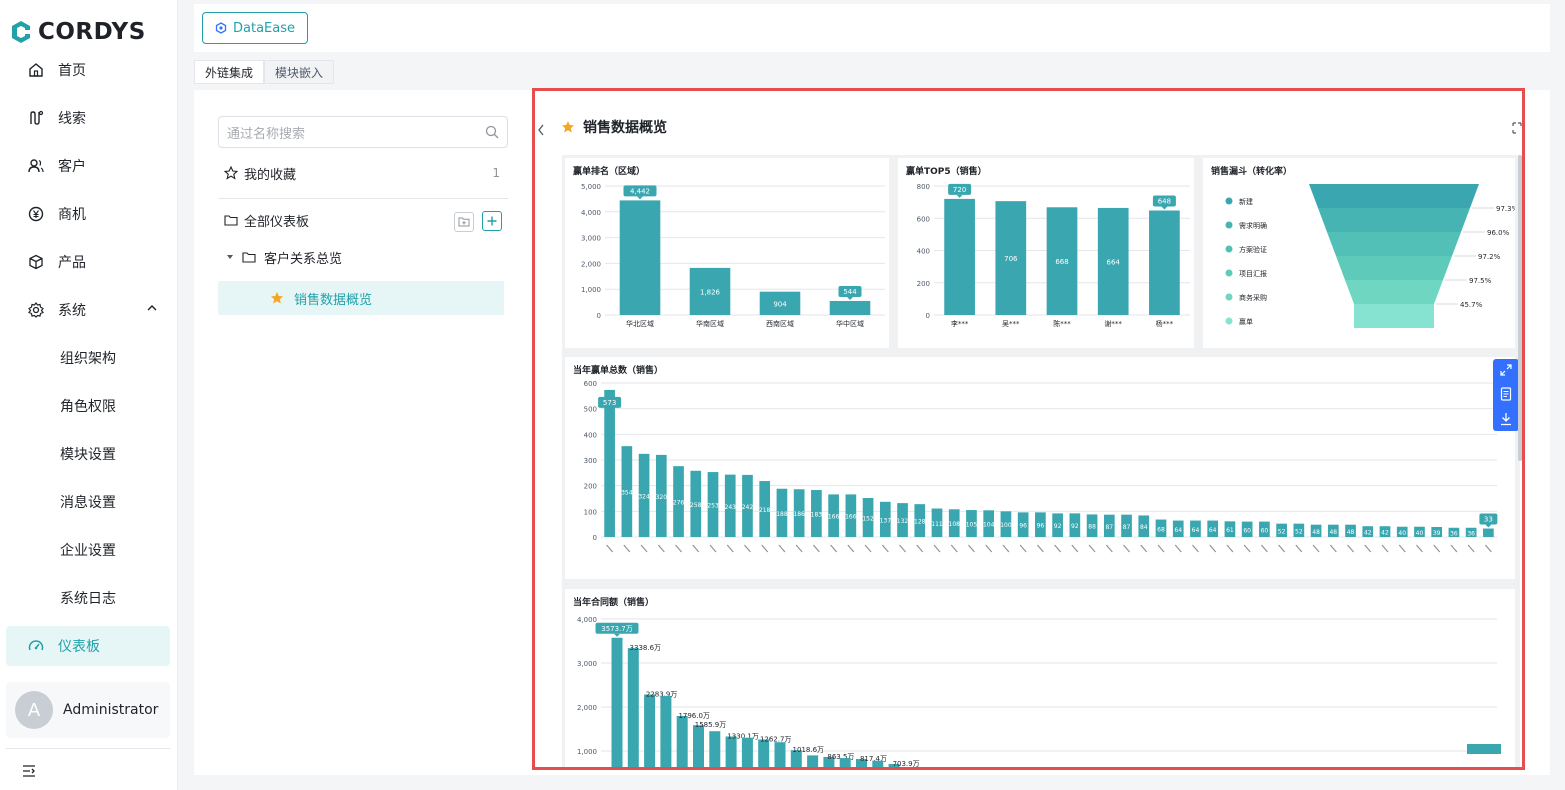 The width and height of the screenshot is (1565, 790). What do you see at coordinates (1109, 527) in the screenshot?
I see `data-label: 87` at bounding box center [1109, 527].